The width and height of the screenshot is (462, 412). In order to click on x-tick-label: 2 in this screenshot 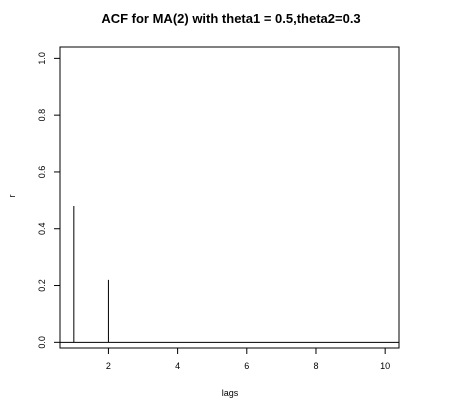, I will do `click(108, 366)`.